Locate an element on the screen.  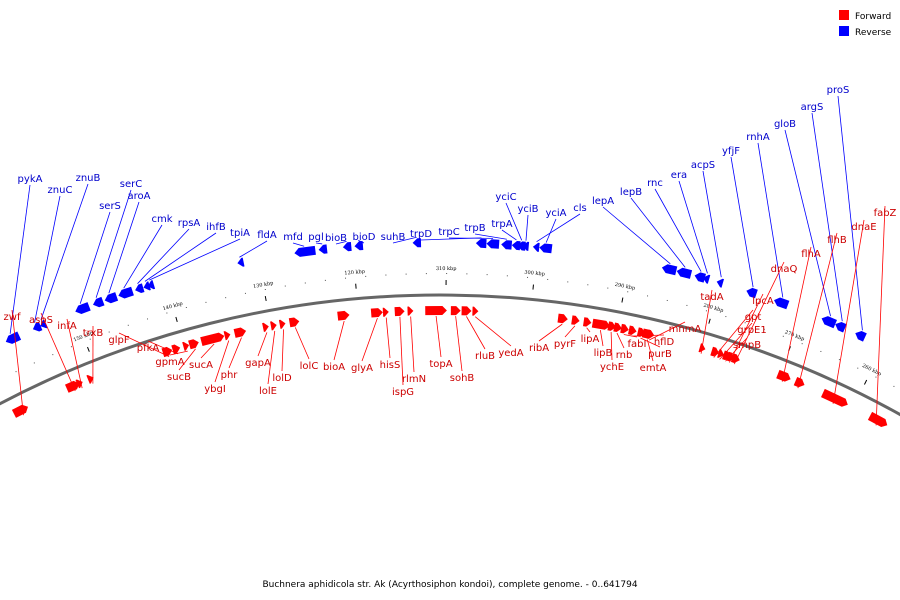
gene-trpD is located at coordinates (481, 243).